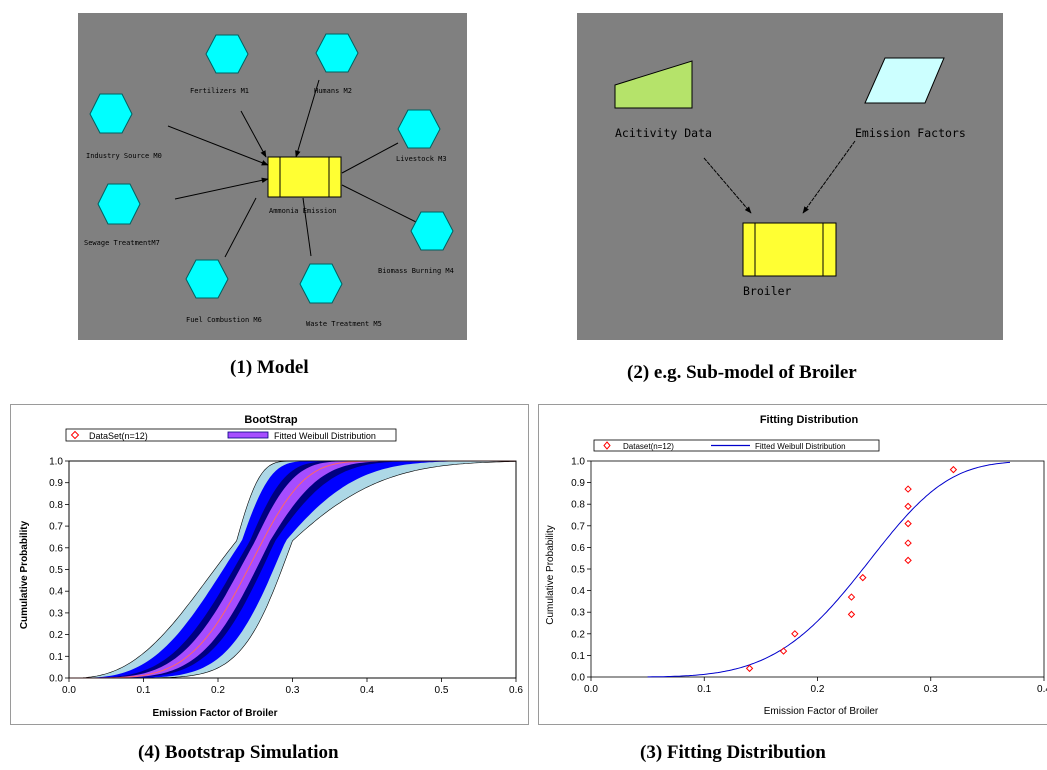  Describe the element at coordinates (122, 243) in the screenshot. I see `sewage-treatment-label: Sewage TreatmentM7` at that location.